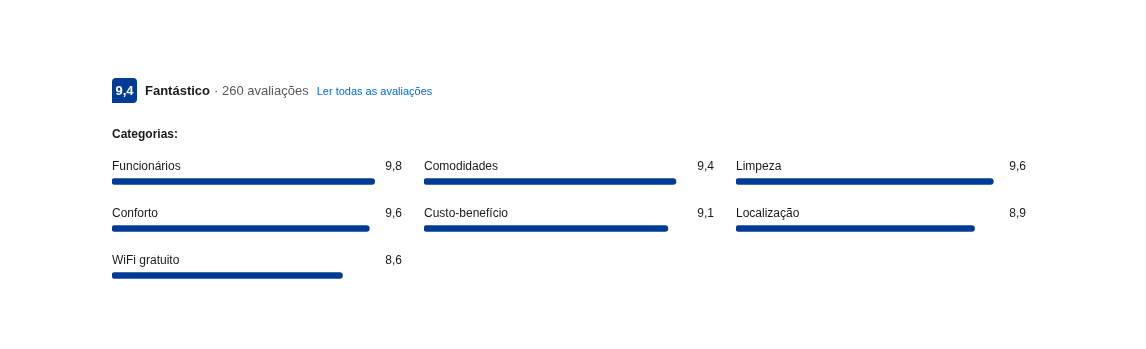 This screenshot has height=349, width=1146. I want to click on category-label: Conforto, so click(135, 212).